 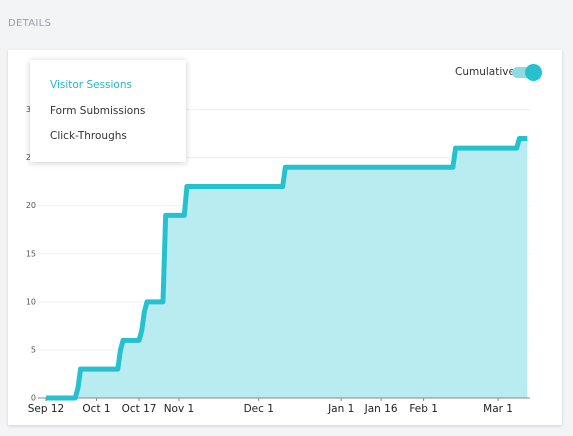 What do you see at coordinates (46, 409) in the screenshot?
I see `x-tick-label: Sep 12` at bounding box center [46, 409].